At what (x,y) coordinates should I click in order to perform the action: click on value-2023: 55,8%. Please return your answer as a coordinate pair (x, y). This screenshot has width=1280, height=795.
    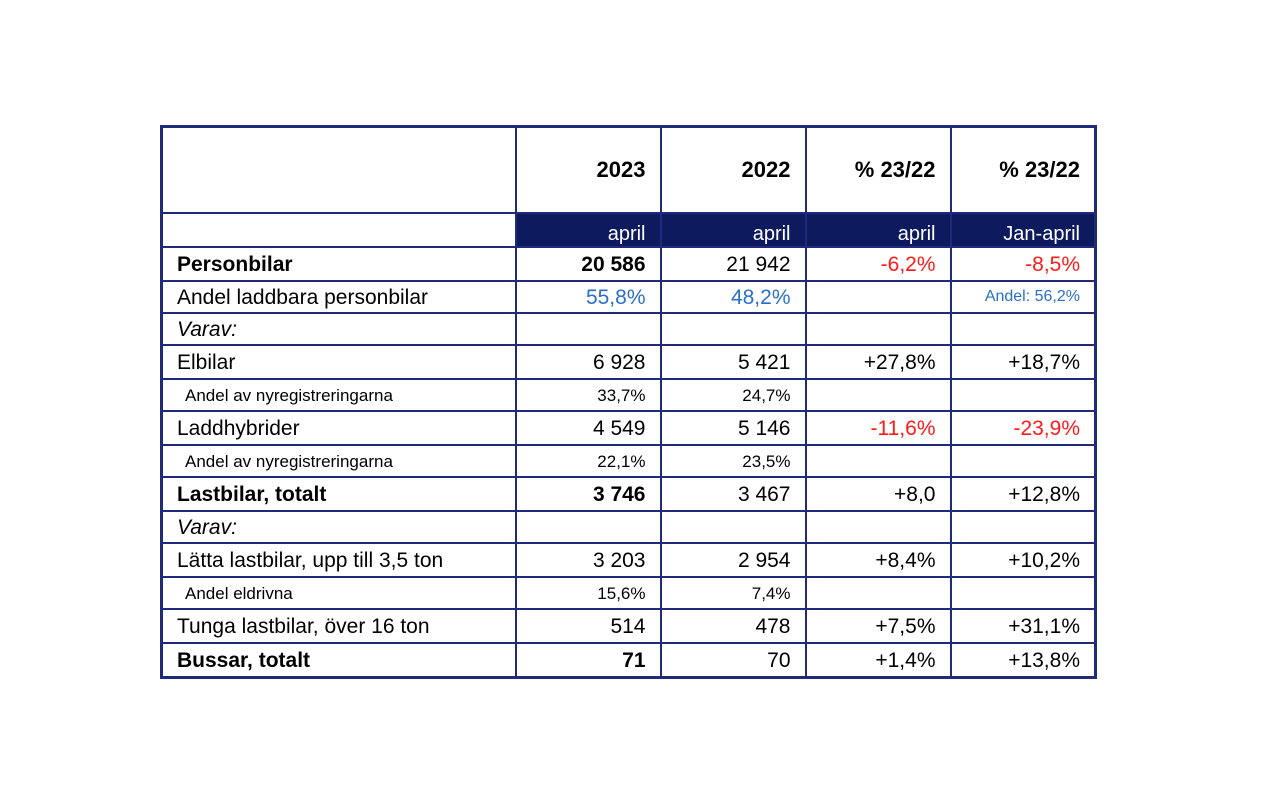
    Looking at the image, I should click on (588, 297).